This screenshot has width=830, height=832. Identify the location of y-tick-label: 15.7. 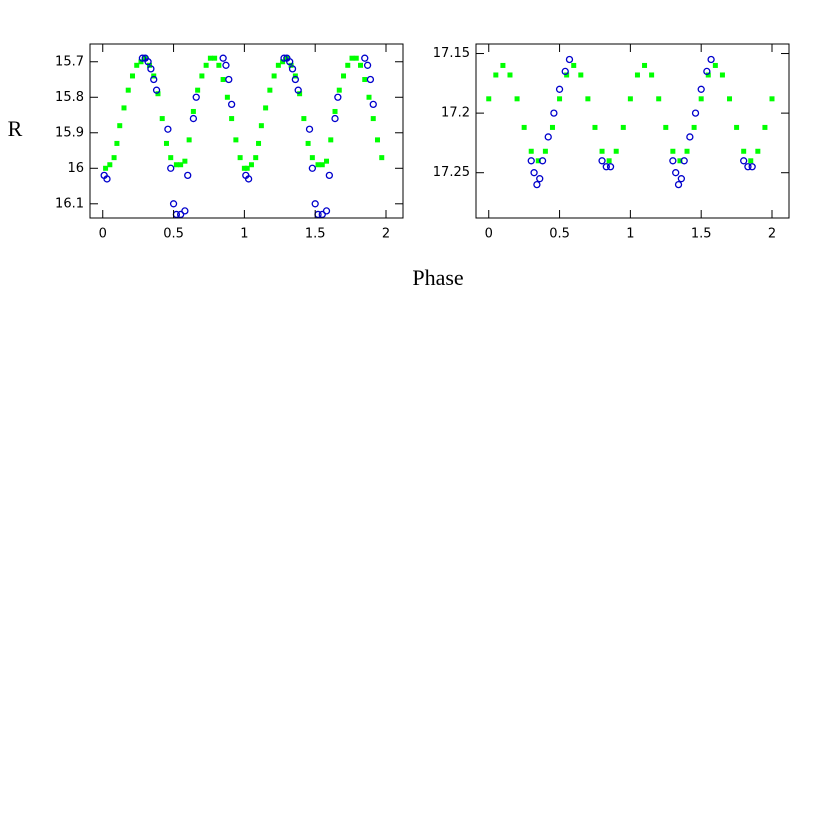
(69, 61).